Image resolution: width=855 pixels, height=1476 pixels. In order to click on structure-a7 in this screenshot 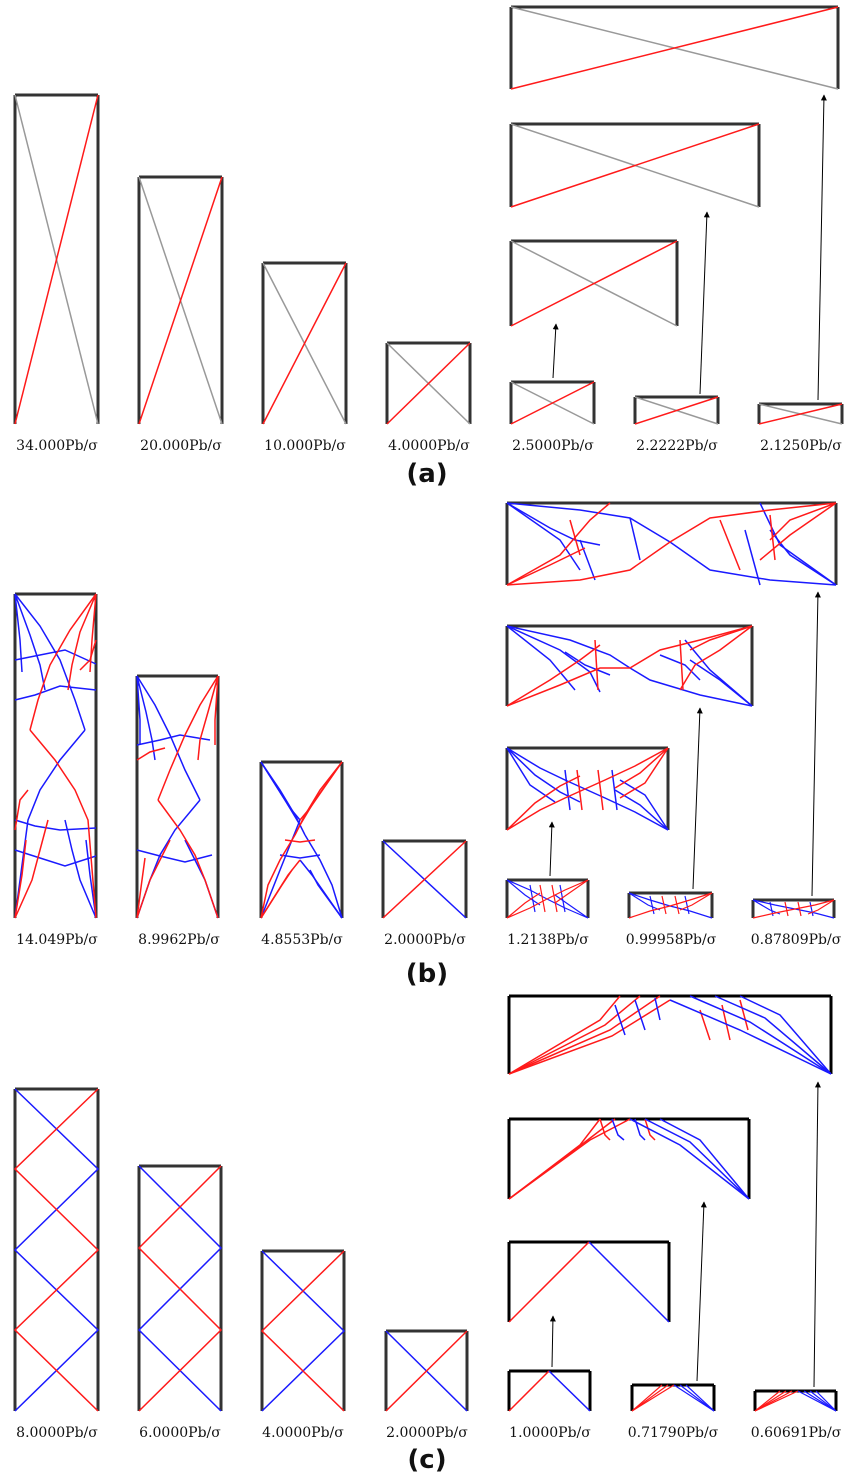, I will do `click(800, 413)`.